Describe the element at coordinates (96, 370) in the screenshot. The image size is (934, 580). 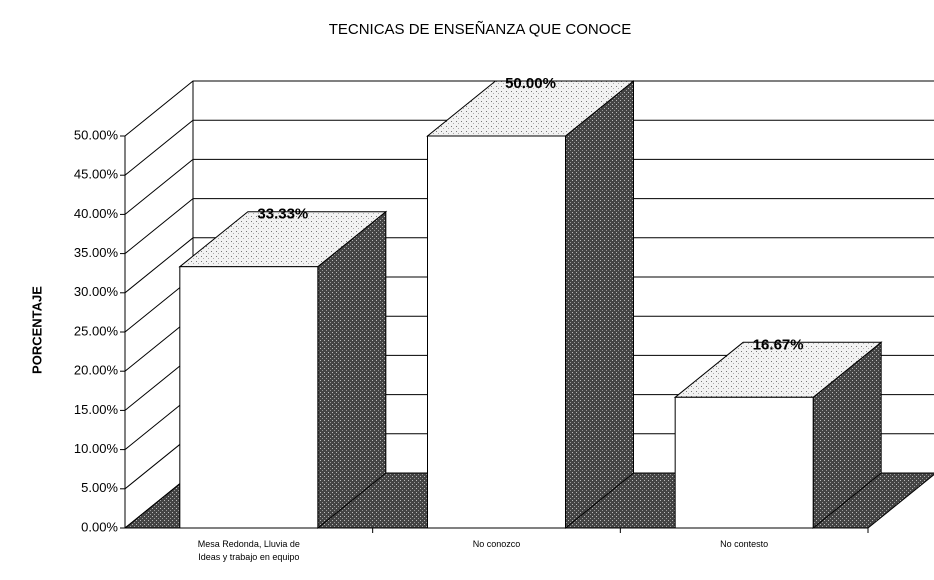
I see `y-tick-label: 20.00%` at that location.